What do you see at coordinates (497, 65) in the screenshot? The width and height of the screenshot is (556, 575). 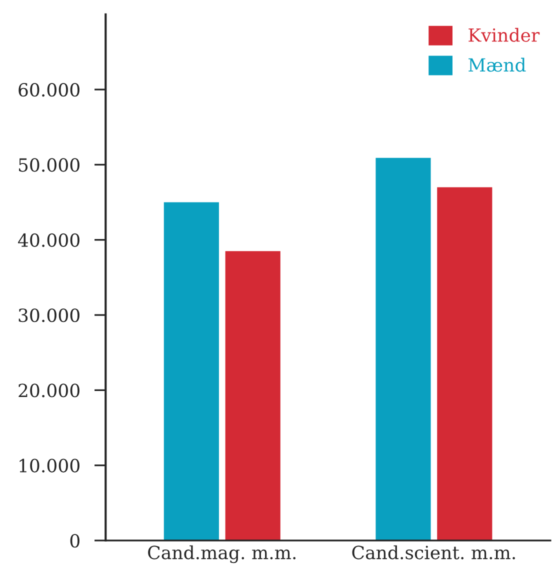 I see `legend-label: Mænd` at bounding box center [497, 65].